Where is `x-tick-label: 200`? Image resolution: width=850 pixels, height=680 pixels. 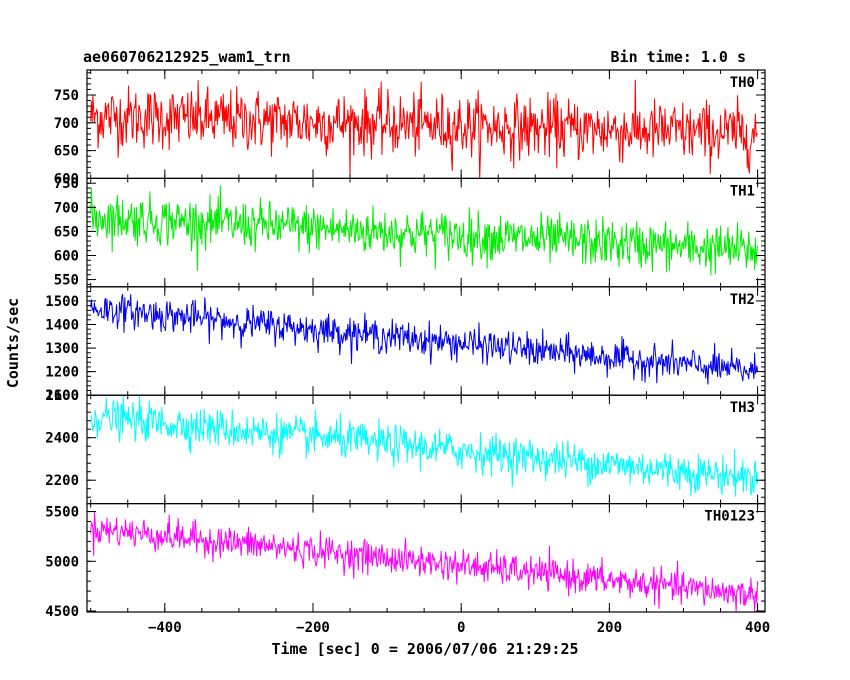
x-tick-label: 200 is located at coordinates (609, 628).